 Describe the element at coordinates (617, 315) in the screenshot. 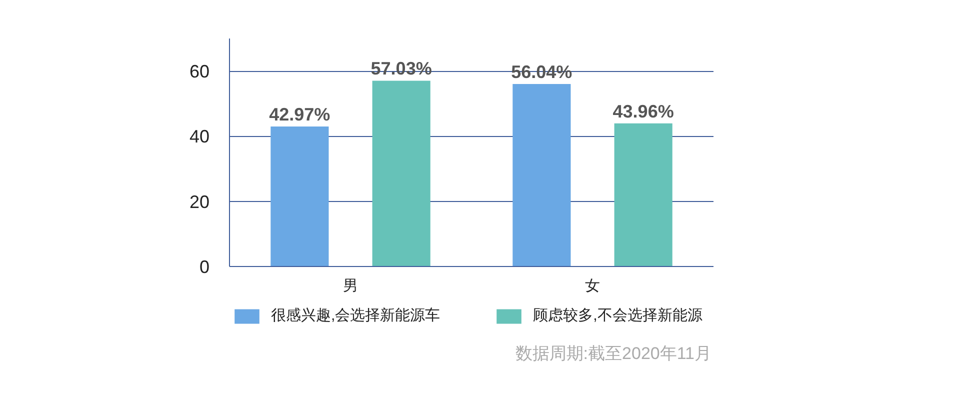

I see `legend-label: 顾虑较多,不会选择新能源` at that location.